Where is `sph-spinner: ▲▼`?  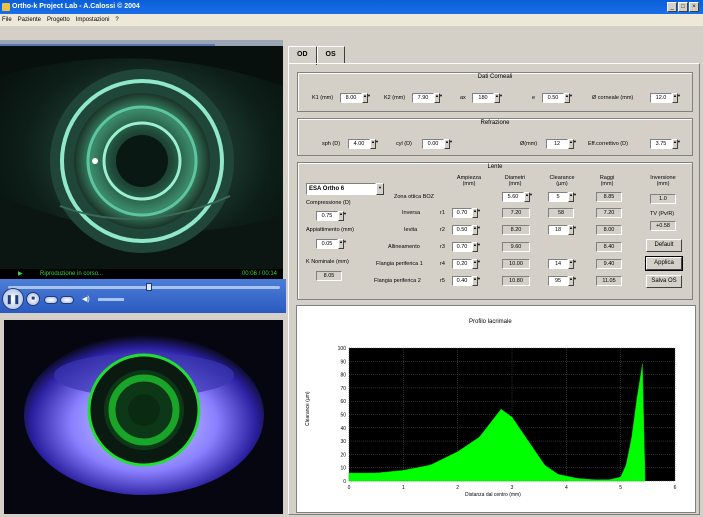 sph-spinner: ▲▼ is located at coordinates (374, 144).